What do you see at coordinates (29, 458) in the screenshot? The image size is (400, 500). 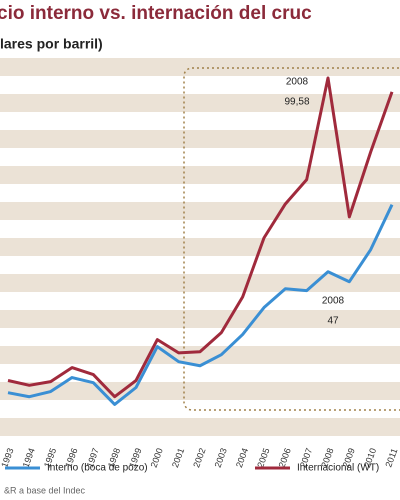 I see `x-tick-label: 1994` at bounding box center [29, 458].